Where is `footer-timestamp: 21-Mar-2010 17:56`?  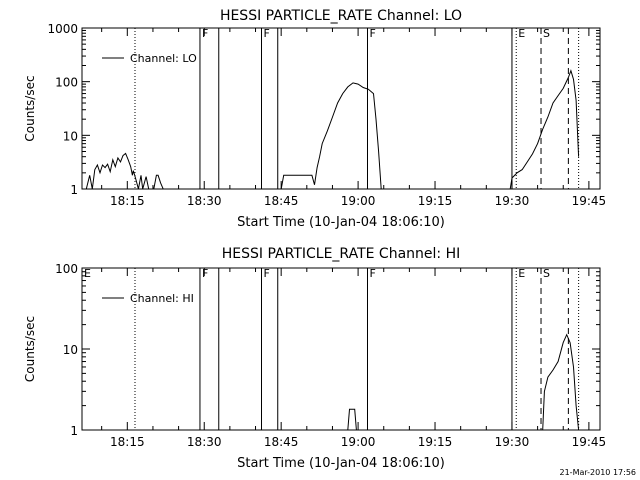
footer-timestamp: 21-Mar-2010 17:56 is located at coordinates (598, 472).